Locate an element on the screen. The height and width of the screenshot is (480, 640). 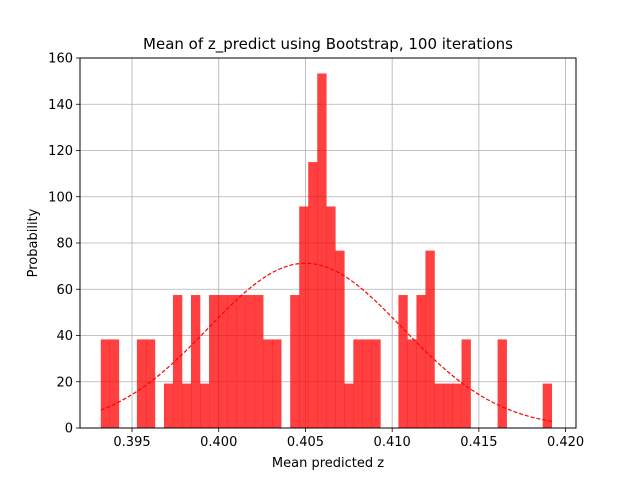
x-tick-label: 0.410 is located at coordinates (392, 442).